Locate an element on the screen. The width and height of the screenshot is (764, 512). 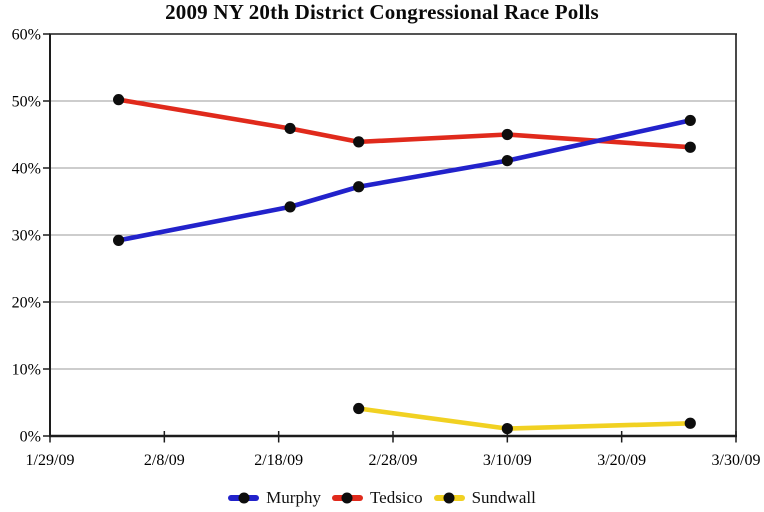
y-tick-label-40%: 40% is located at coordinates (26, 169).